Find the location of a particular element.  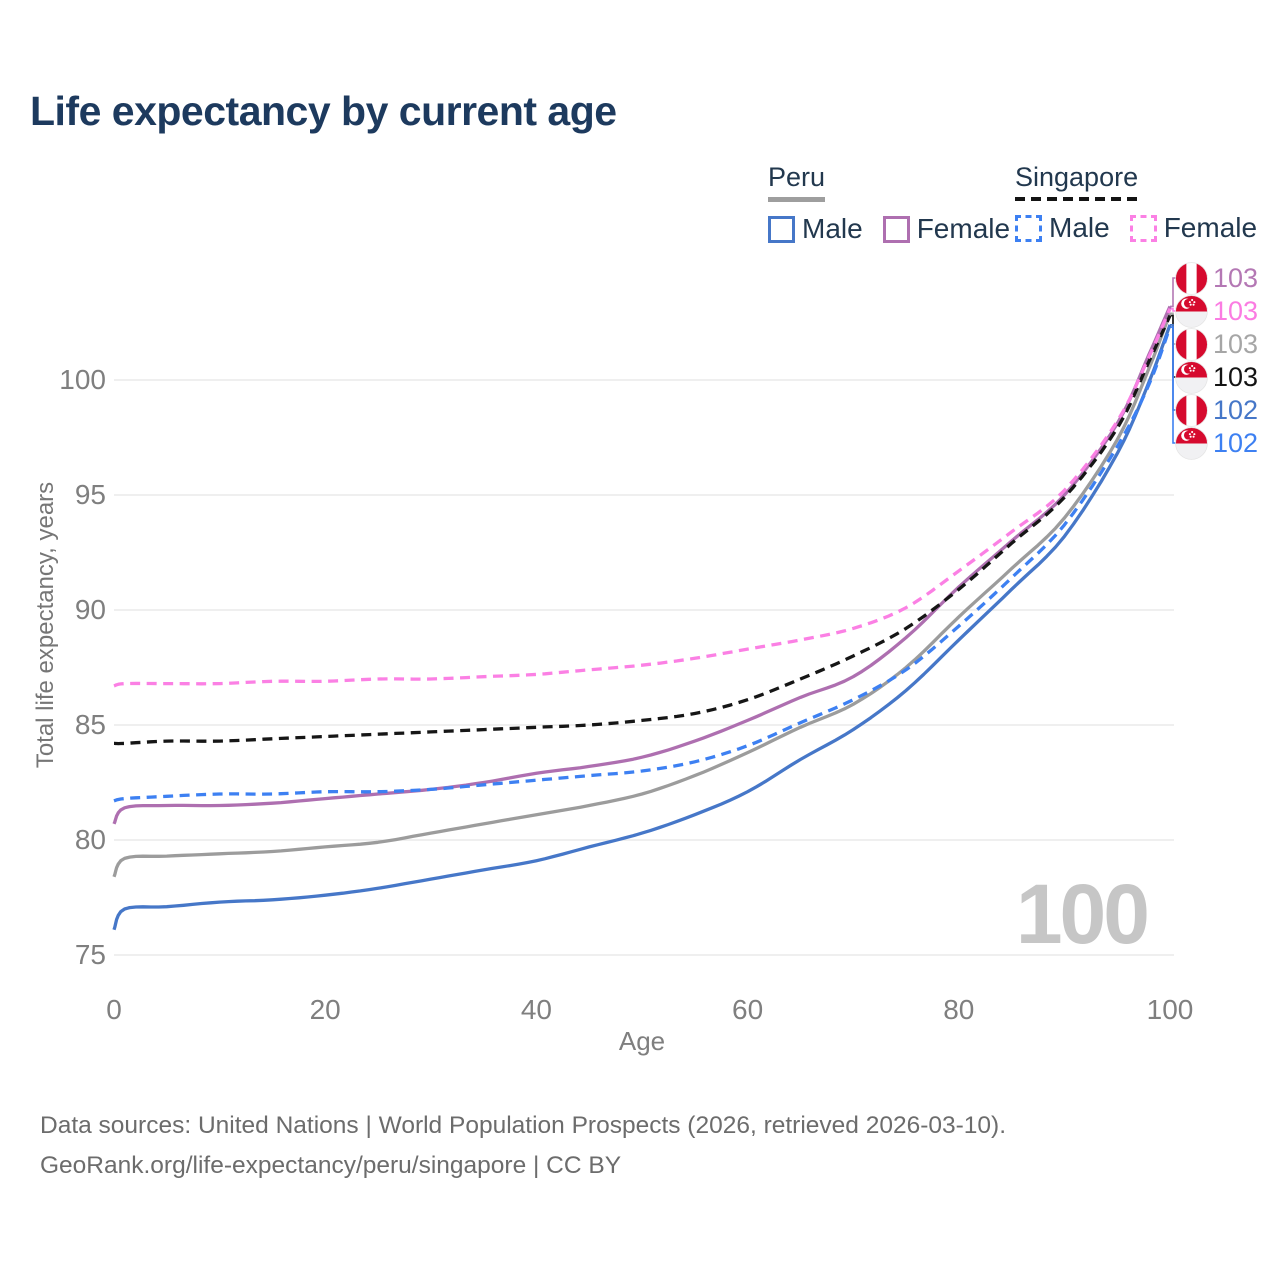

legend-group-header: Singapore is located at coordinates (1077, 181).